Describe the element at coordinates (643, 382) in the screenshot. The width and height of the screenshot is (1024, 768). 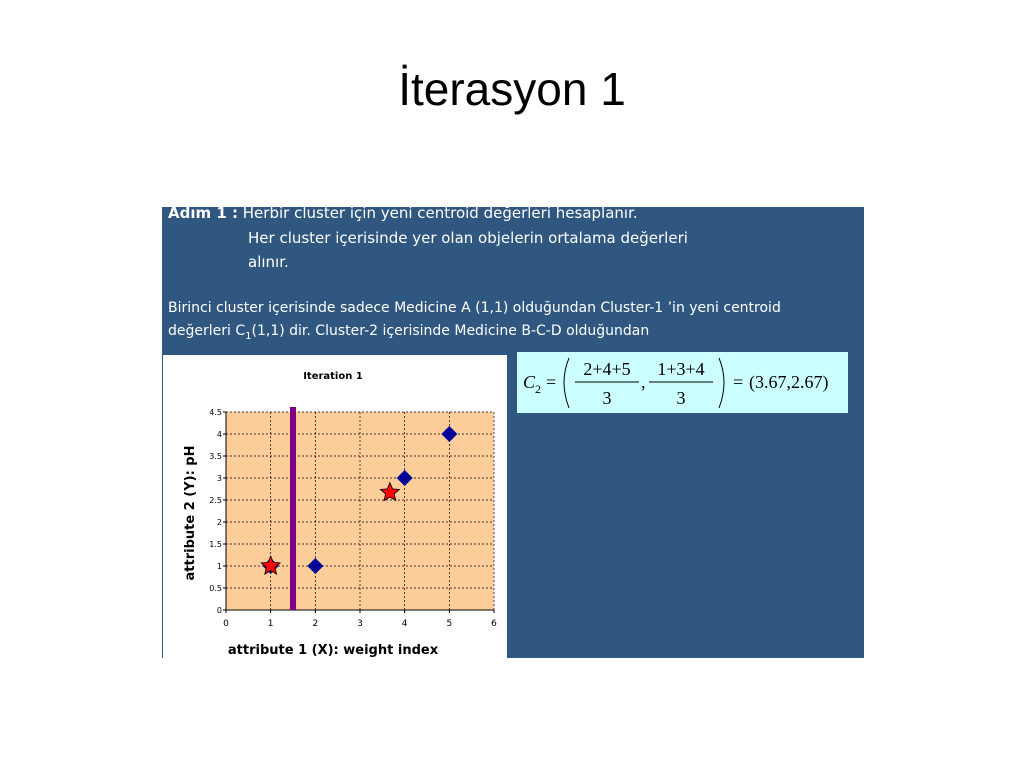
I see `comma: ,` at that location.